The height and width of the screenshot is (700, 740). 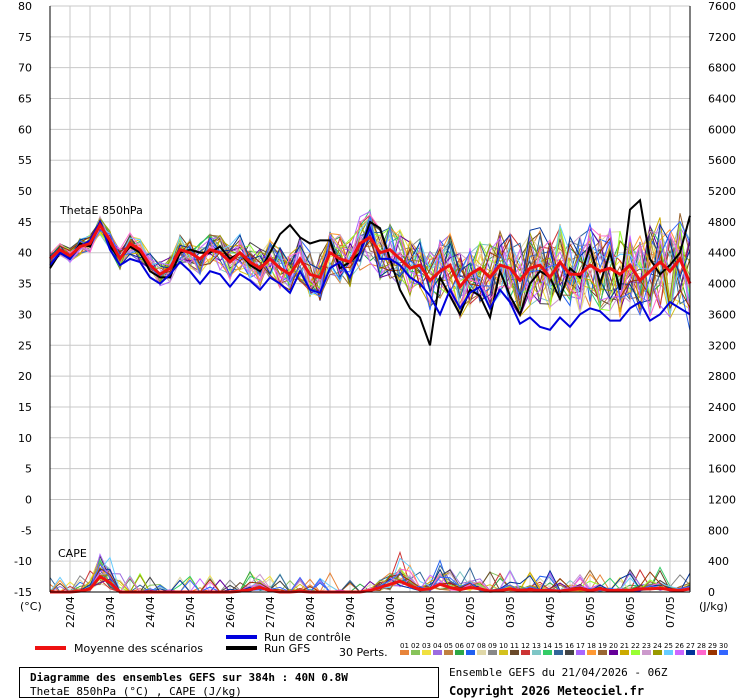 What do you see at coordinates (722, 37) in the screenshot?
I see `right-tick-label: 7200` at bounding box center [722, 37].